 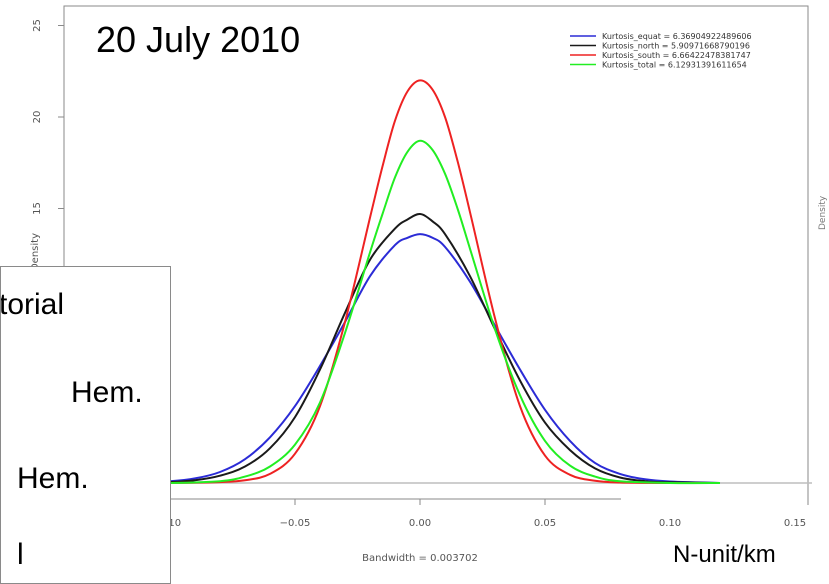 What do you see at coordinates (35, 252) in the screenshot?
I see `y-axis-label: Density` at bounding box center [35, 252].